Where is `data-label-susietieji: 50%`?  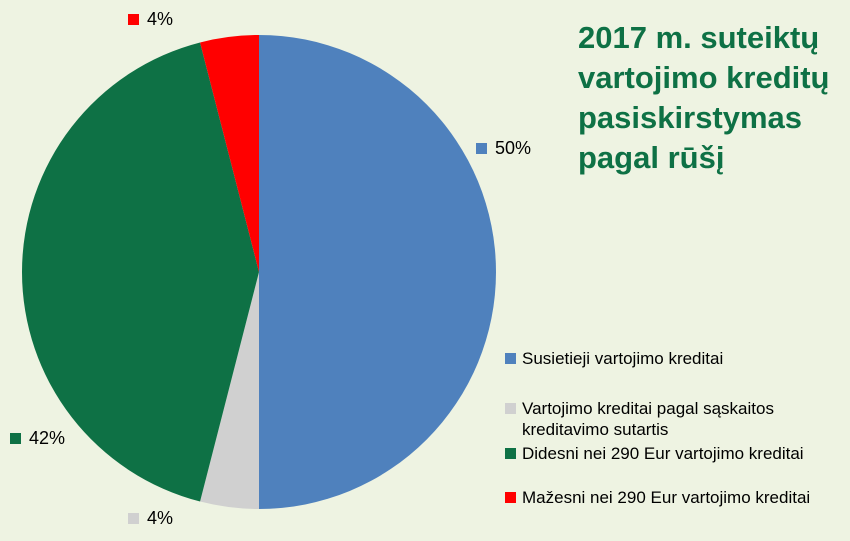 data-label-susietieji: 50% is located at coordinates (503, 148).